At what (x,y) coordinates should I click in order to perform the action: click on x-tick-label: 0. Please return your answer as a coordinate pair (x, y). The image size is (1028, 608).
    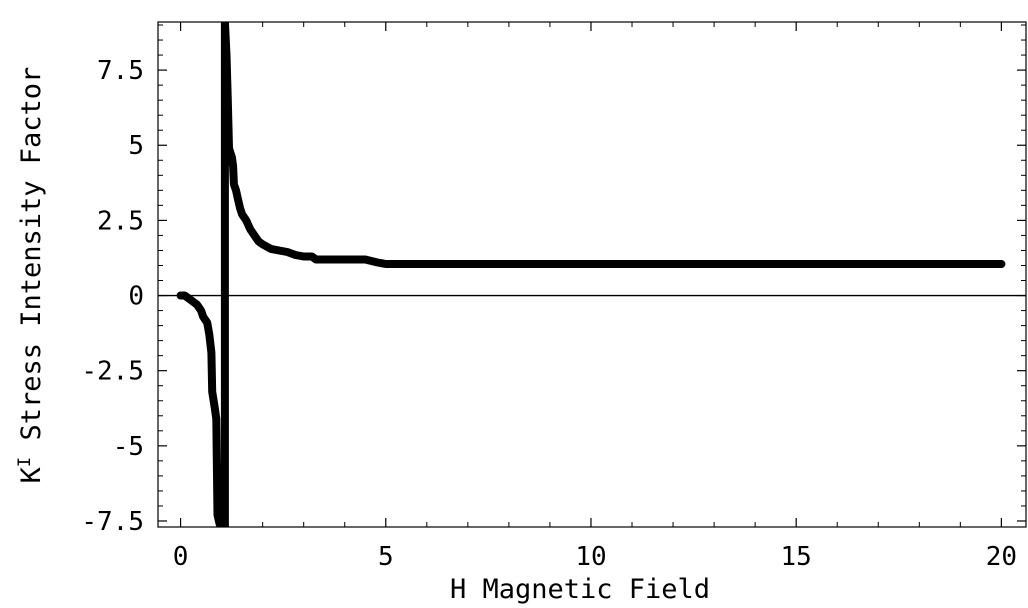
    Looking at the image, I should click on (181, 557).